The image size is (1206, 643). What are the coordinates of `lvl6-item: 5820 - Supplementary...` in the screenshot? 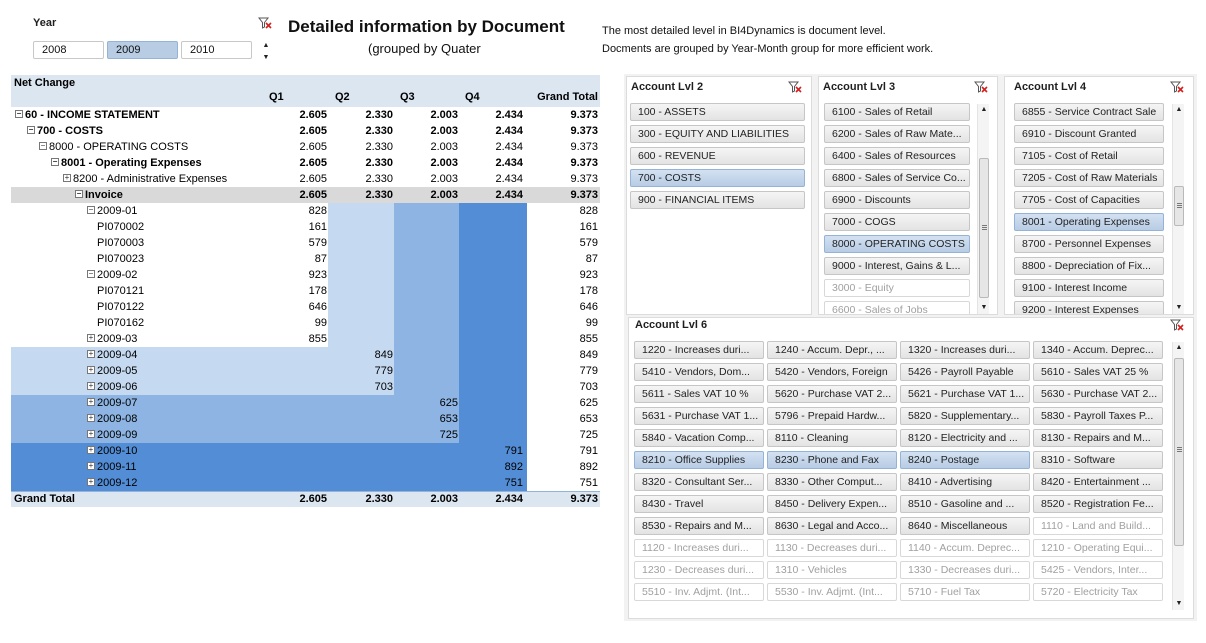 It's located at (965, 416).